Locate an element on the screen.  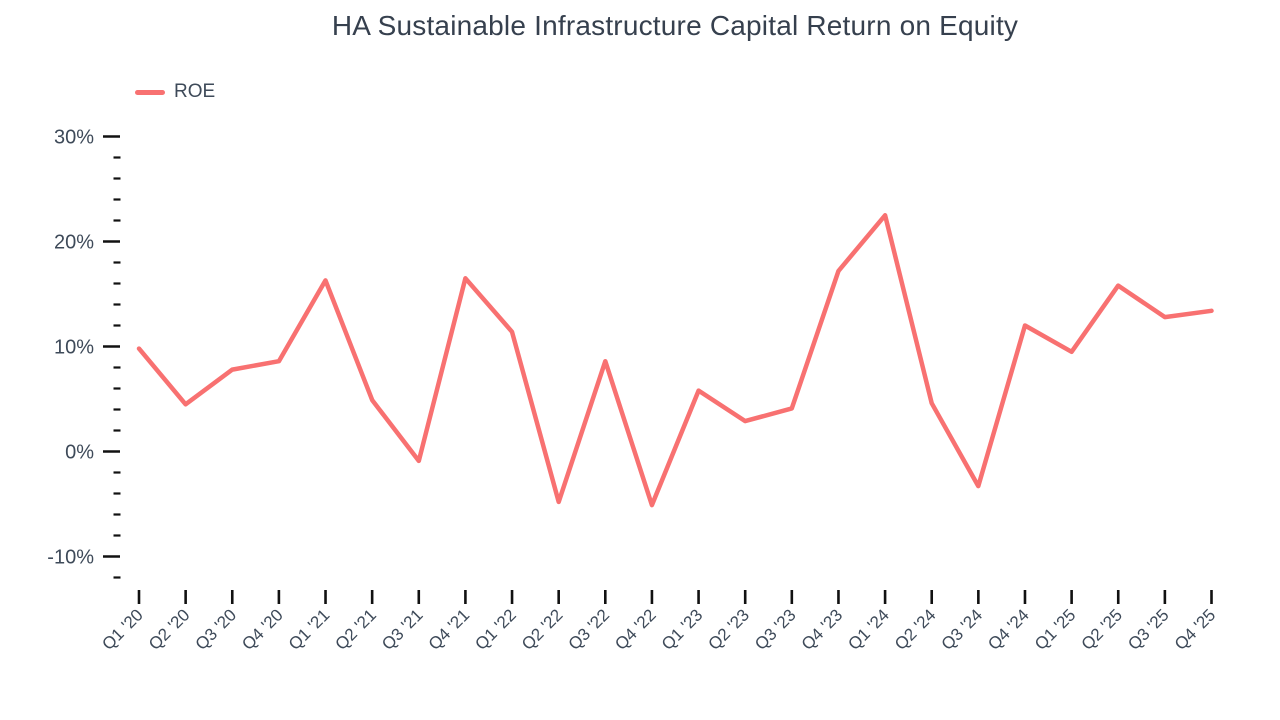
x-tick-label: Q4 '22 is located at coordinates (635, 629).